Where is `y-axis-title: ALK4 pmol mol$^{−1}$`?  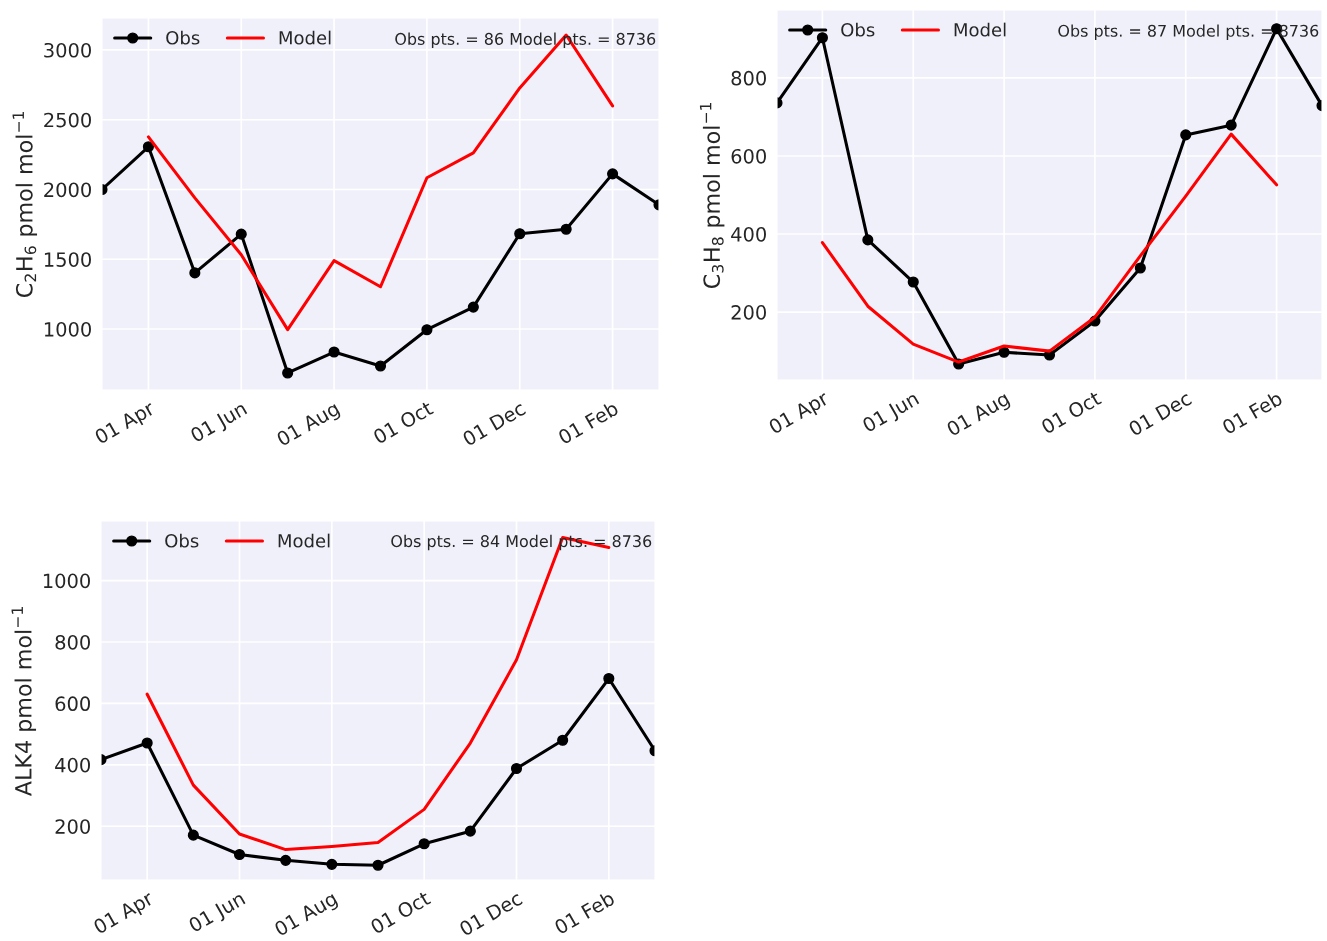 y-axis-title: ALK4 pmol mol$^{−1}$ is located at coordinates (24, 701).